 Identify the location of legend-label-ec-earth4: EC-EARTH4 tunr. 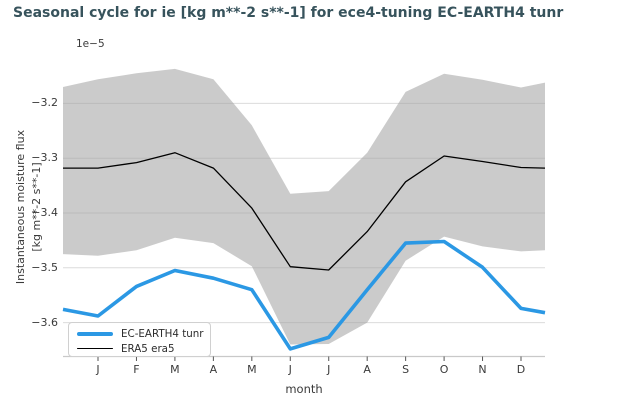
(162, 333).